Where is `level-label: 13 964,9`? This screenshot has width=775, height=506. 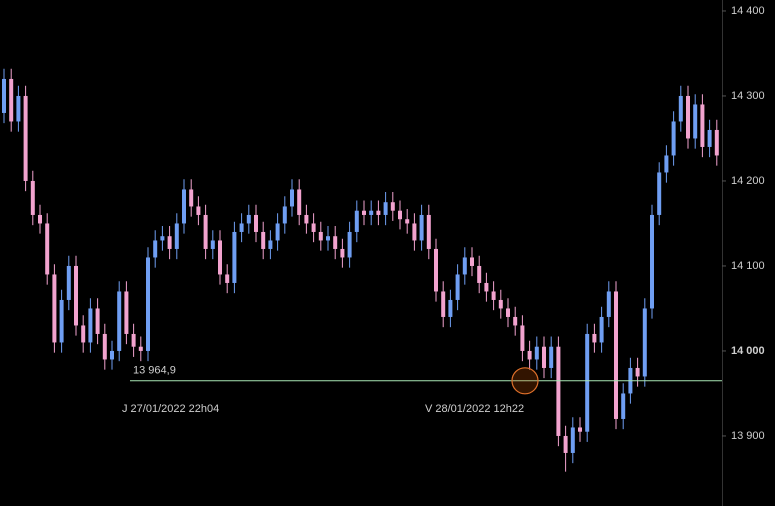
level-label: 13 964,9 is located at coordinates (154, 371).